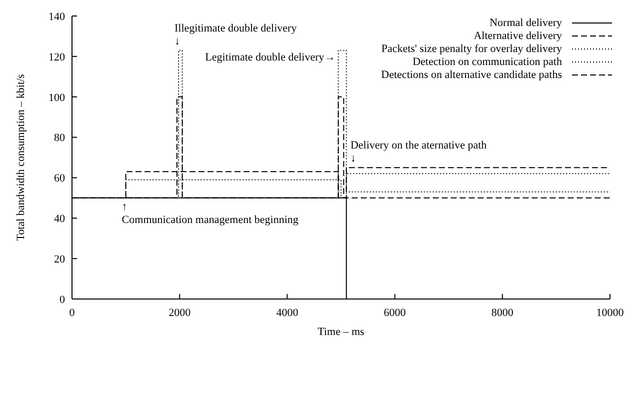  What do you see at coordinates (287, 312) in the screenshot?
I see `x-tick-label: 4000` at bounding box center [287, 312].